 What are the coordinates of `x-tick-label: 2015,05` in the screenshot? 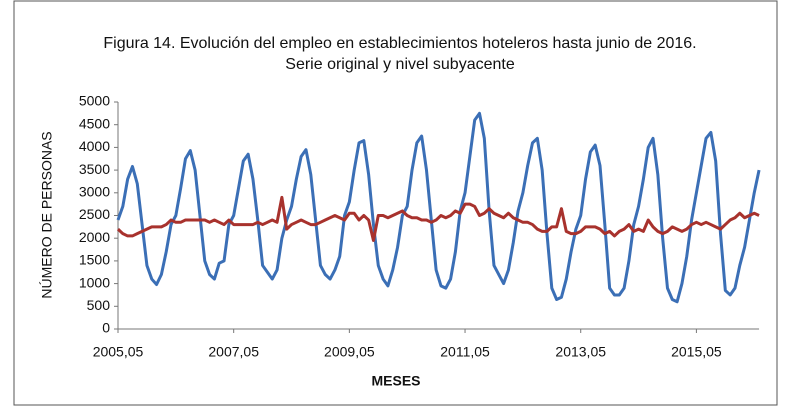 It's located at (696, 352).